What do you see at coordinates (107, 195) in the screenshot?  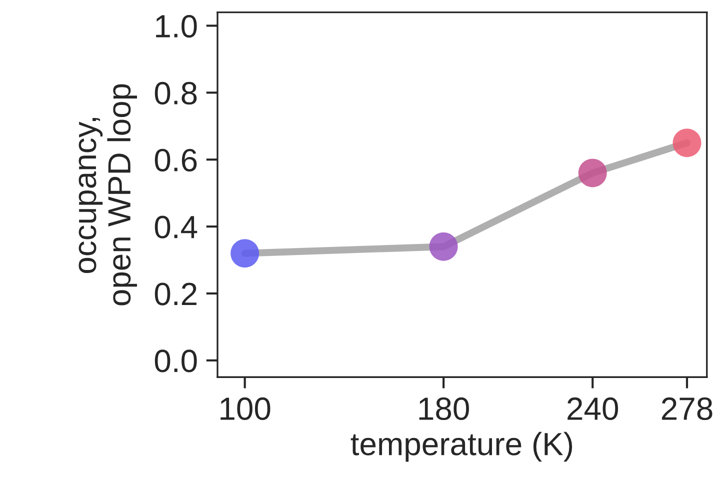 I see `y-axis-title: occupancy, open WPD loop` at bounding box center [107, 195].